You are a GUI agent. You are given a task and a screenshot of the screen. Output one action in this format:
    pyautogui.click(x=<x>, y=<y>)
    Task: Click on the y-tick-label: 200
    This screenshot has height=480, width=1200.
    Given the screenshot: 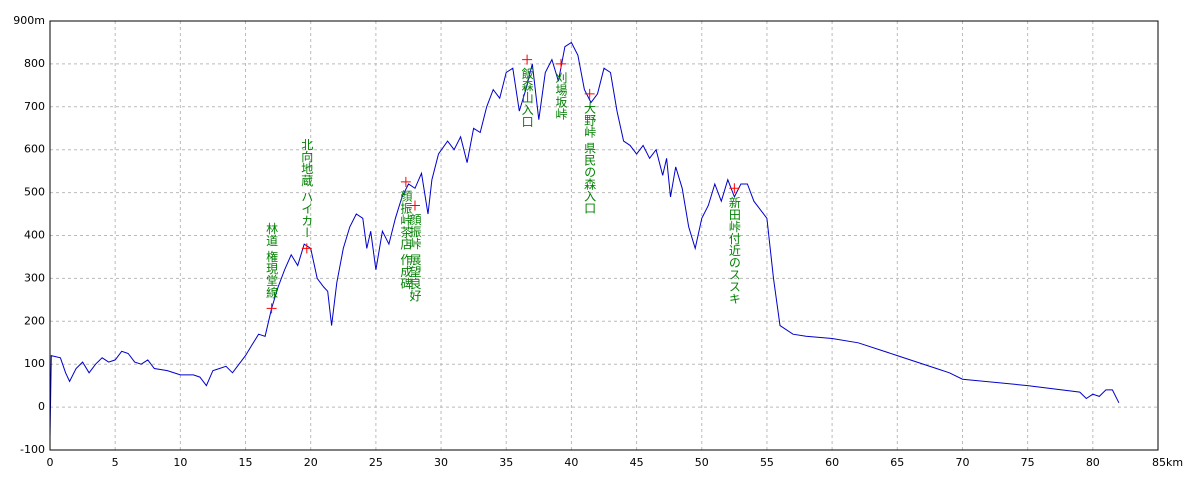 What is the action you would take?
    pyautogui.click(x=34, y=320)
    